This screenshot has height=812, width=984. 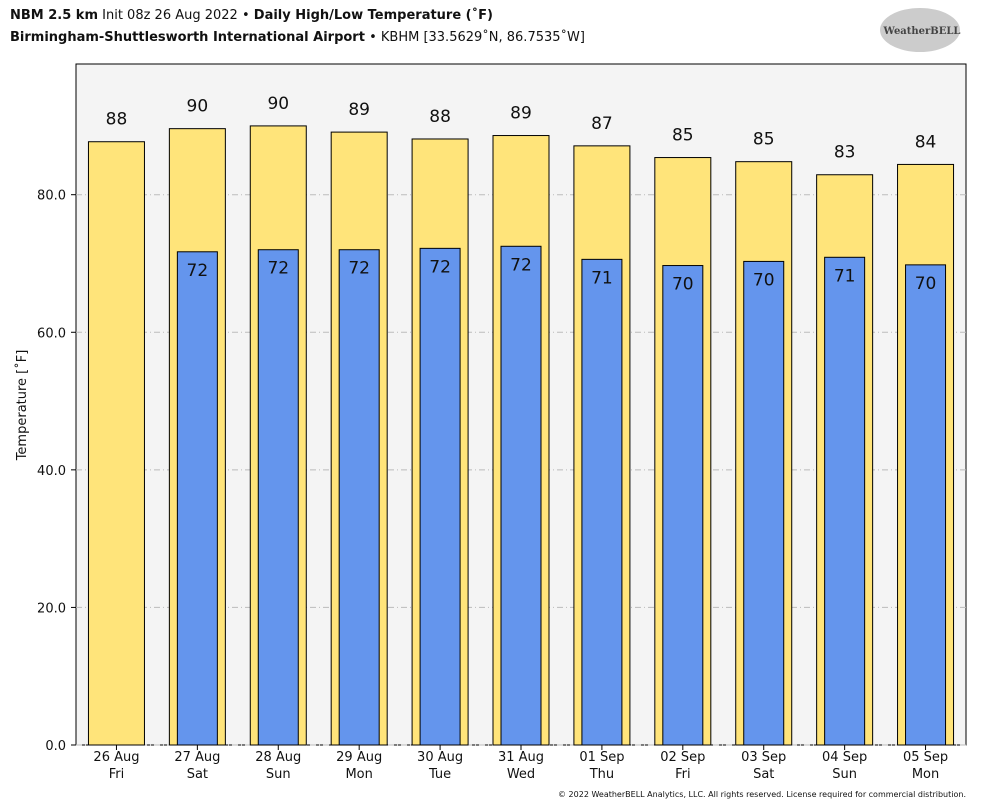 What do you see at coordinates (373, 15) in the screenshot?
I see `title-part: Daily High/Low Temperature (˚F)` at bounding box center [373, 15].